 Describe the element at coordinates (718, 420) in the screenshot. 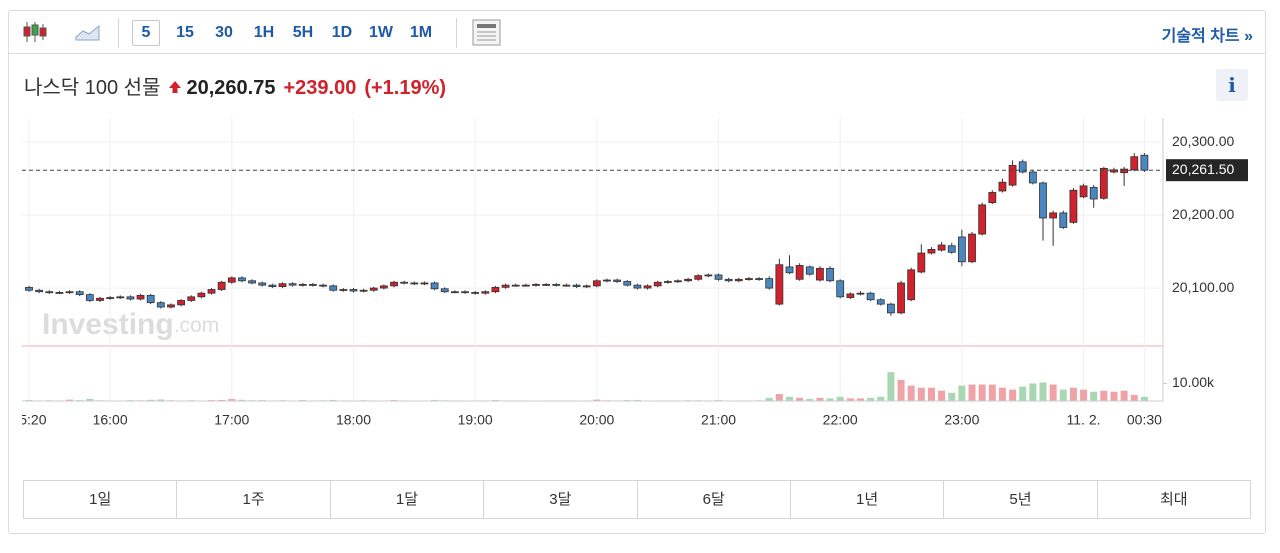

I see `x-tick-label: 21:00` at that location.